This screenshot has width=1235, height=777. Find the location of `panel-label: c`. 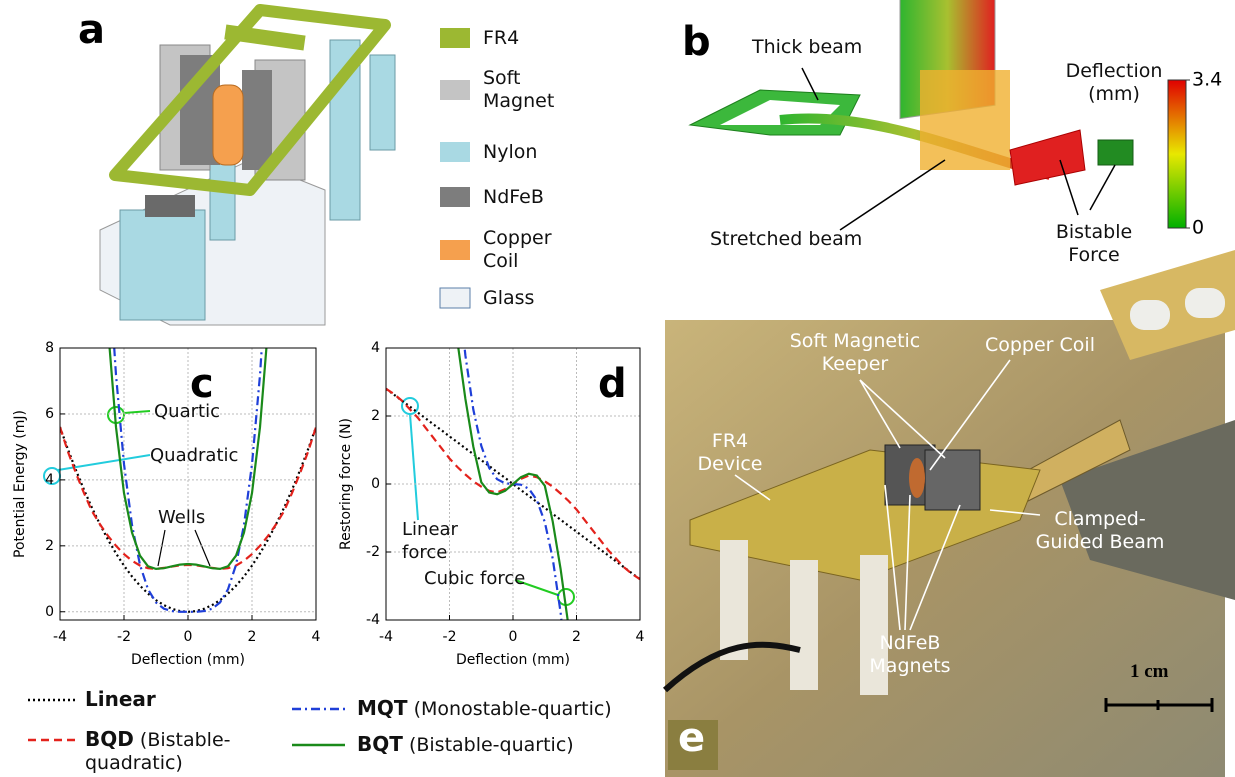

panel-label: c is located at coordinates (202, 384).